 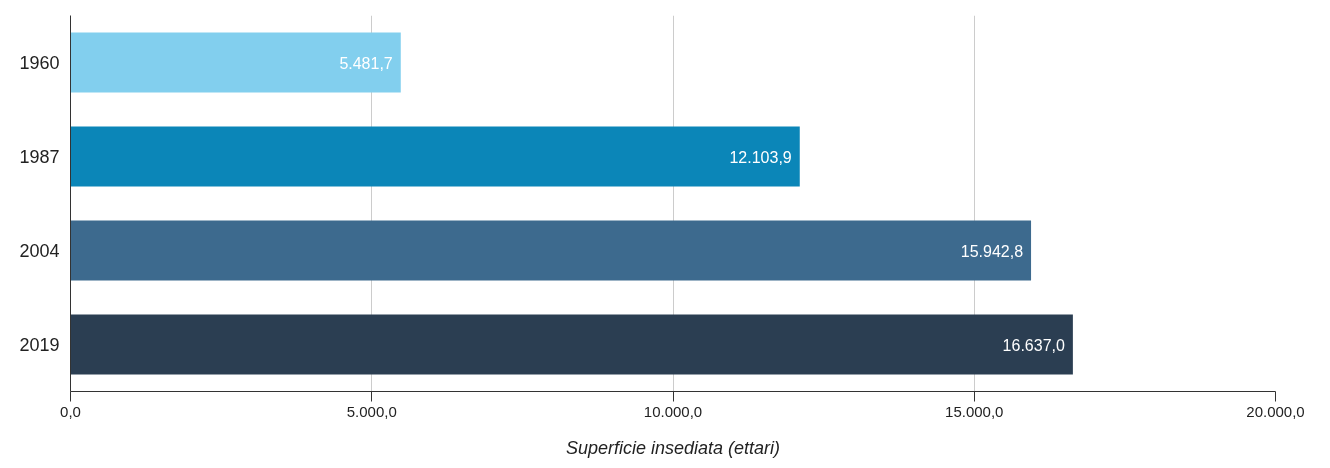 I want to click on x-tick-label: 15.000,0, so click(x=974, y=411).